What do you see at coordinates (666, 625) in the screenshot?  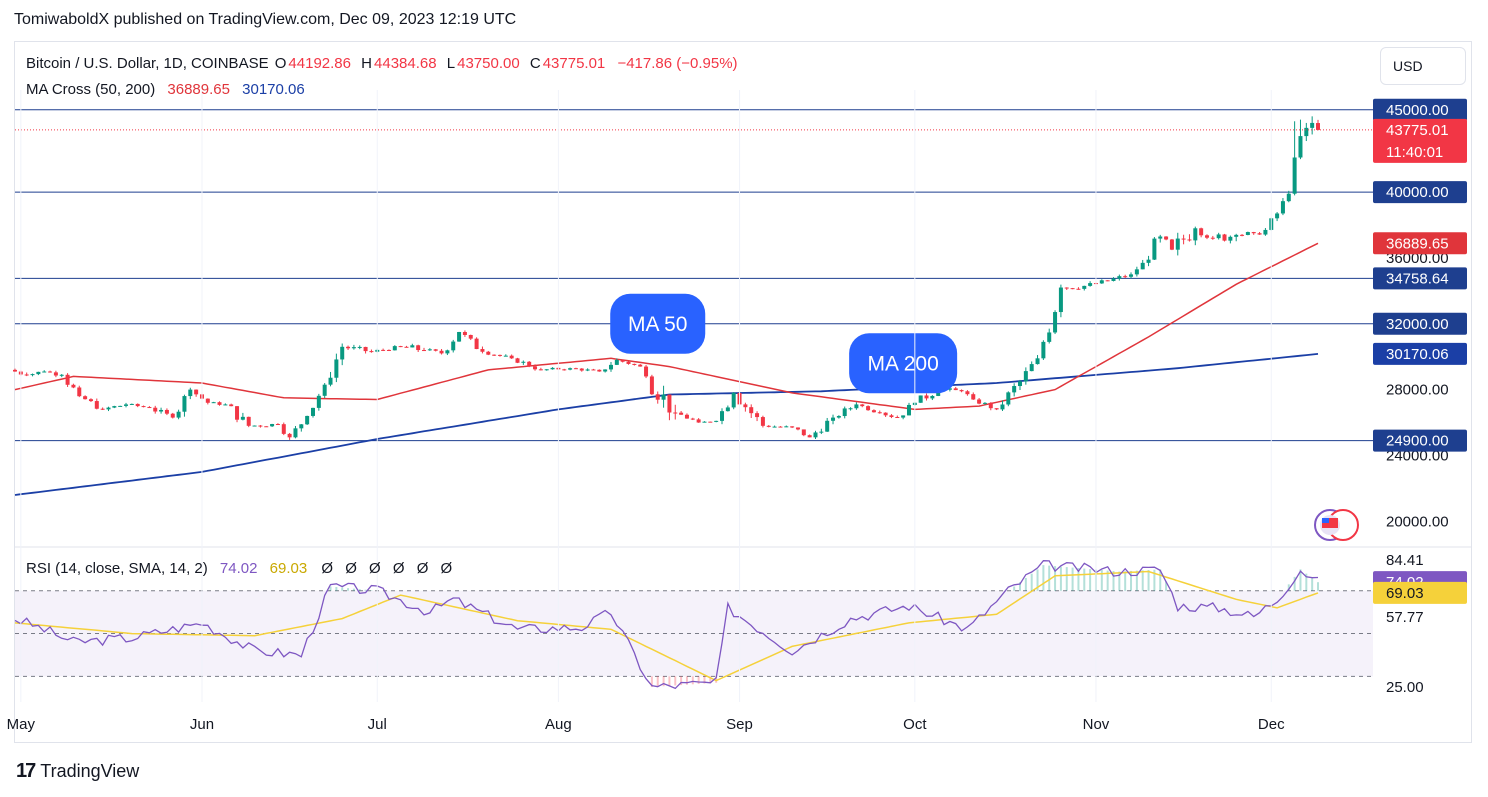 I see `rsi-line` at bounding box center [666, 625].